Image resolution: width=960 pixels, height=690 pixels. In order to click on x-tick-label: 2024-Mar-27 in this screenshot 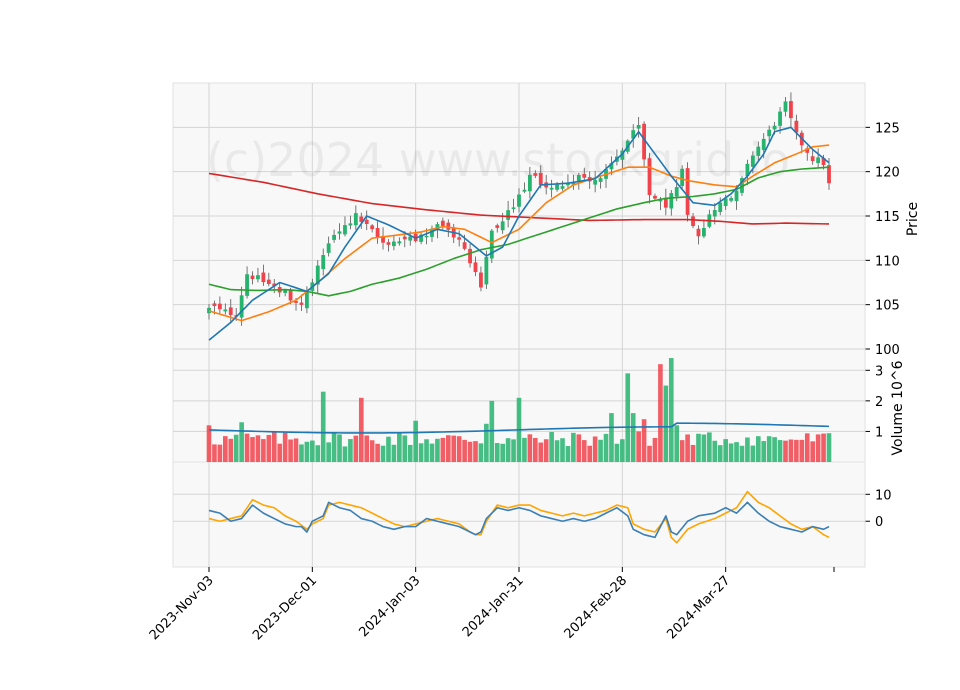, I will do `click(698, 607)`.